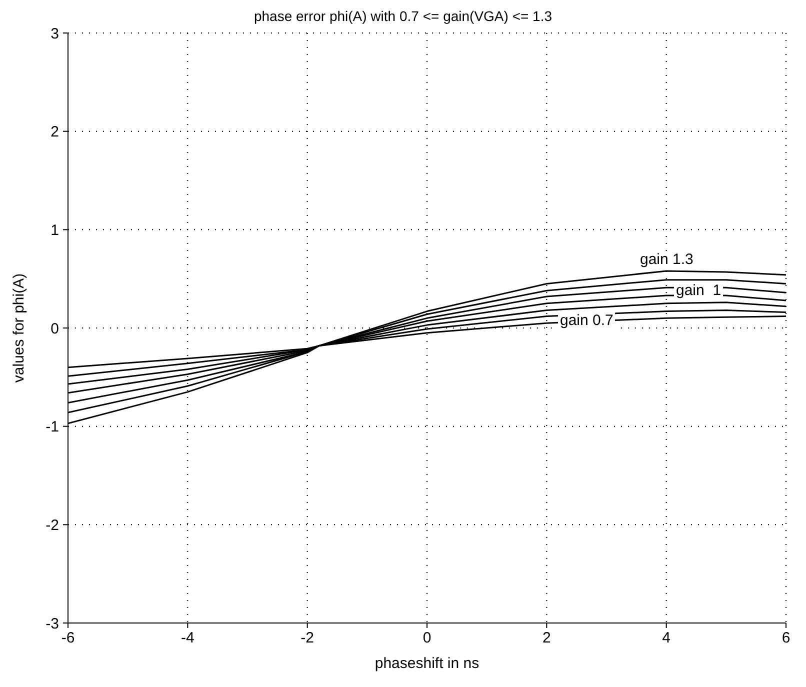  I want to click on chart-title: phase error phi(A) with 0.7 <= gain(VGA) <= 1.3, so click(403, 16).